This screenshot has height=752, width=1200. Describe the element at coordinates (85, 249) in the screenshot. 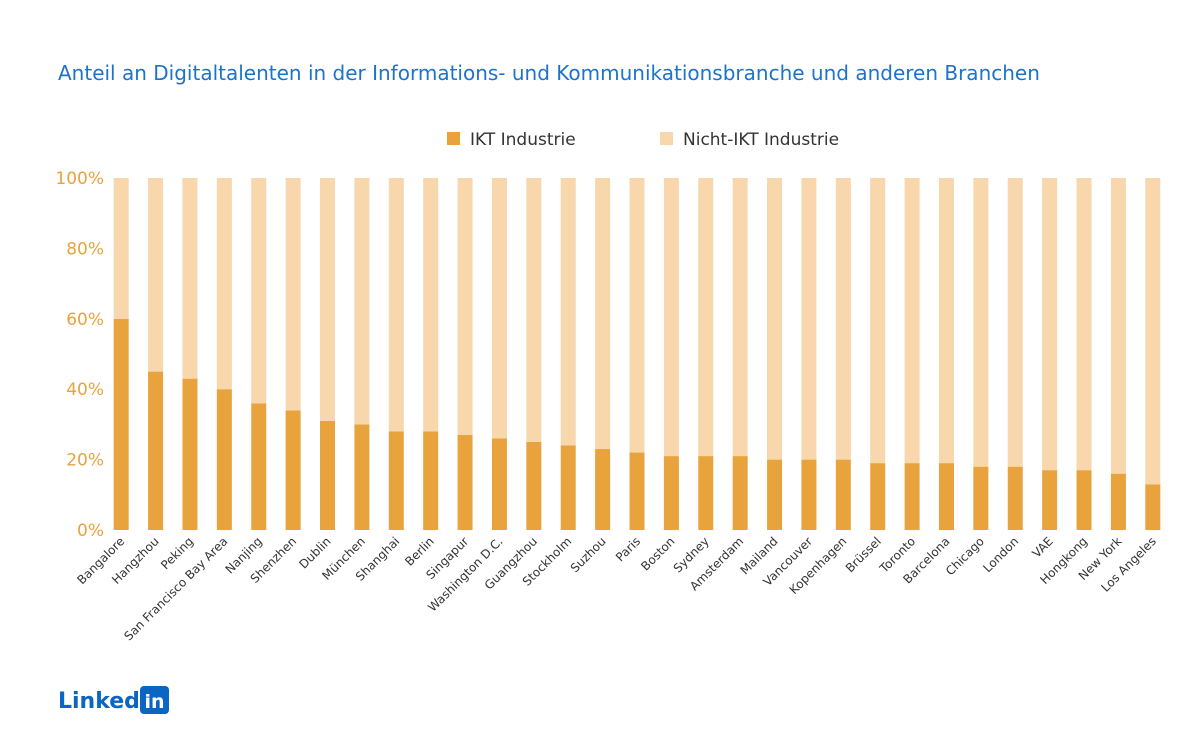

I see `y-tick-label: 80%` at that location.